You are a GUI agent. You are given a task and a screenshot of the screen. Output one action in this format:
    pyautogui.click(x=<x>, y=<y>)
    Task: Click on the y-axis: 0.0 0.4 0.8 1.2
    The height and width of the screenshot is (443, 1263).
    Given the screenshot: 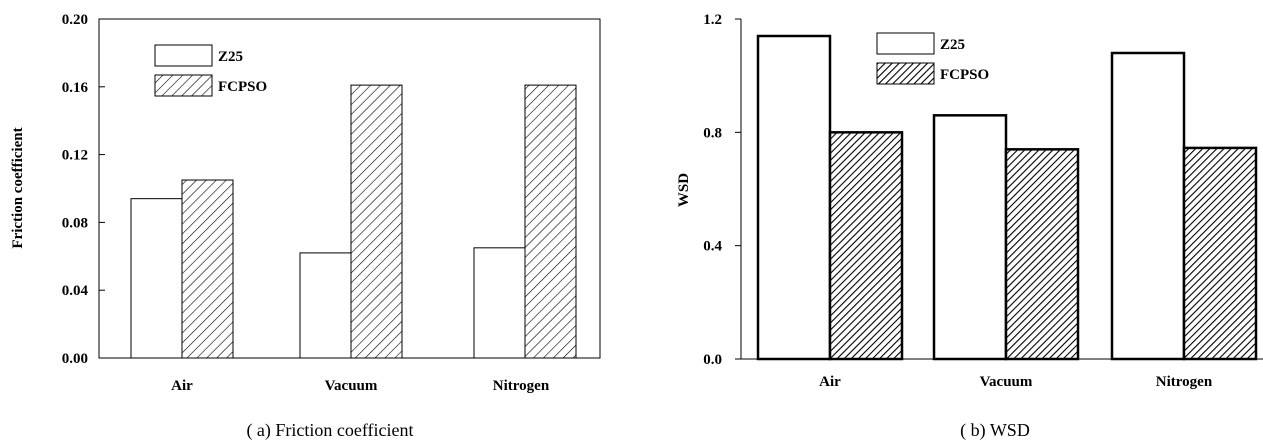 What is the action you would take?
    pyautogui.click(x=722, y=190)
    